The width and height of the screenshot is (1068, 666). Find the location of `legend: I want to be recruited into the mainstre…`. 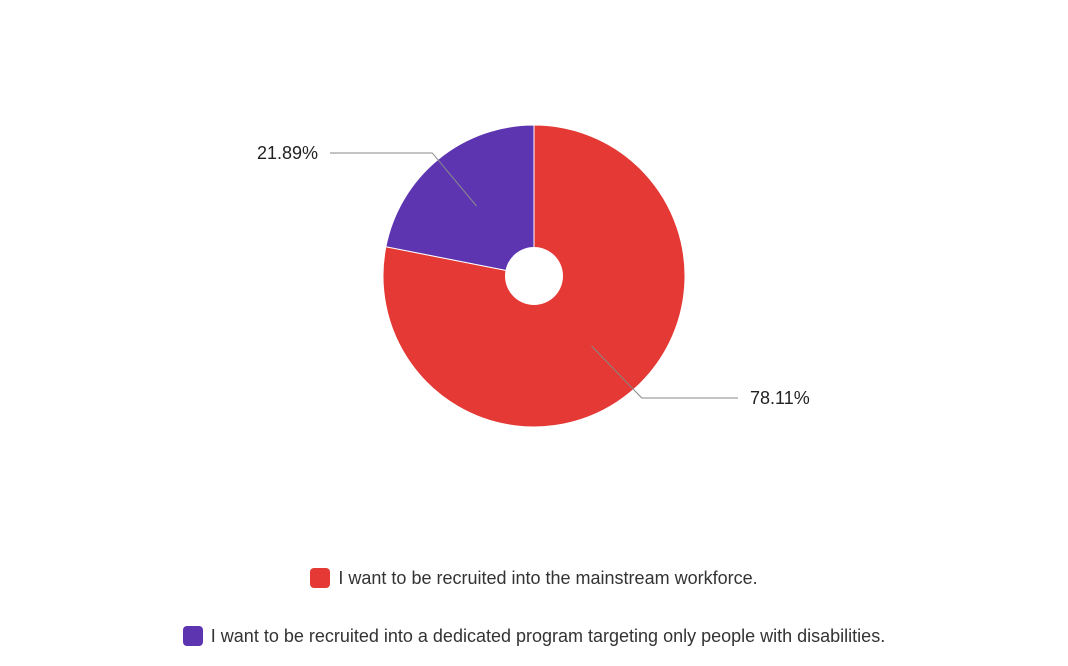

legend: I want to be recruited into the mainstre… is located at coordinates (534, 607).